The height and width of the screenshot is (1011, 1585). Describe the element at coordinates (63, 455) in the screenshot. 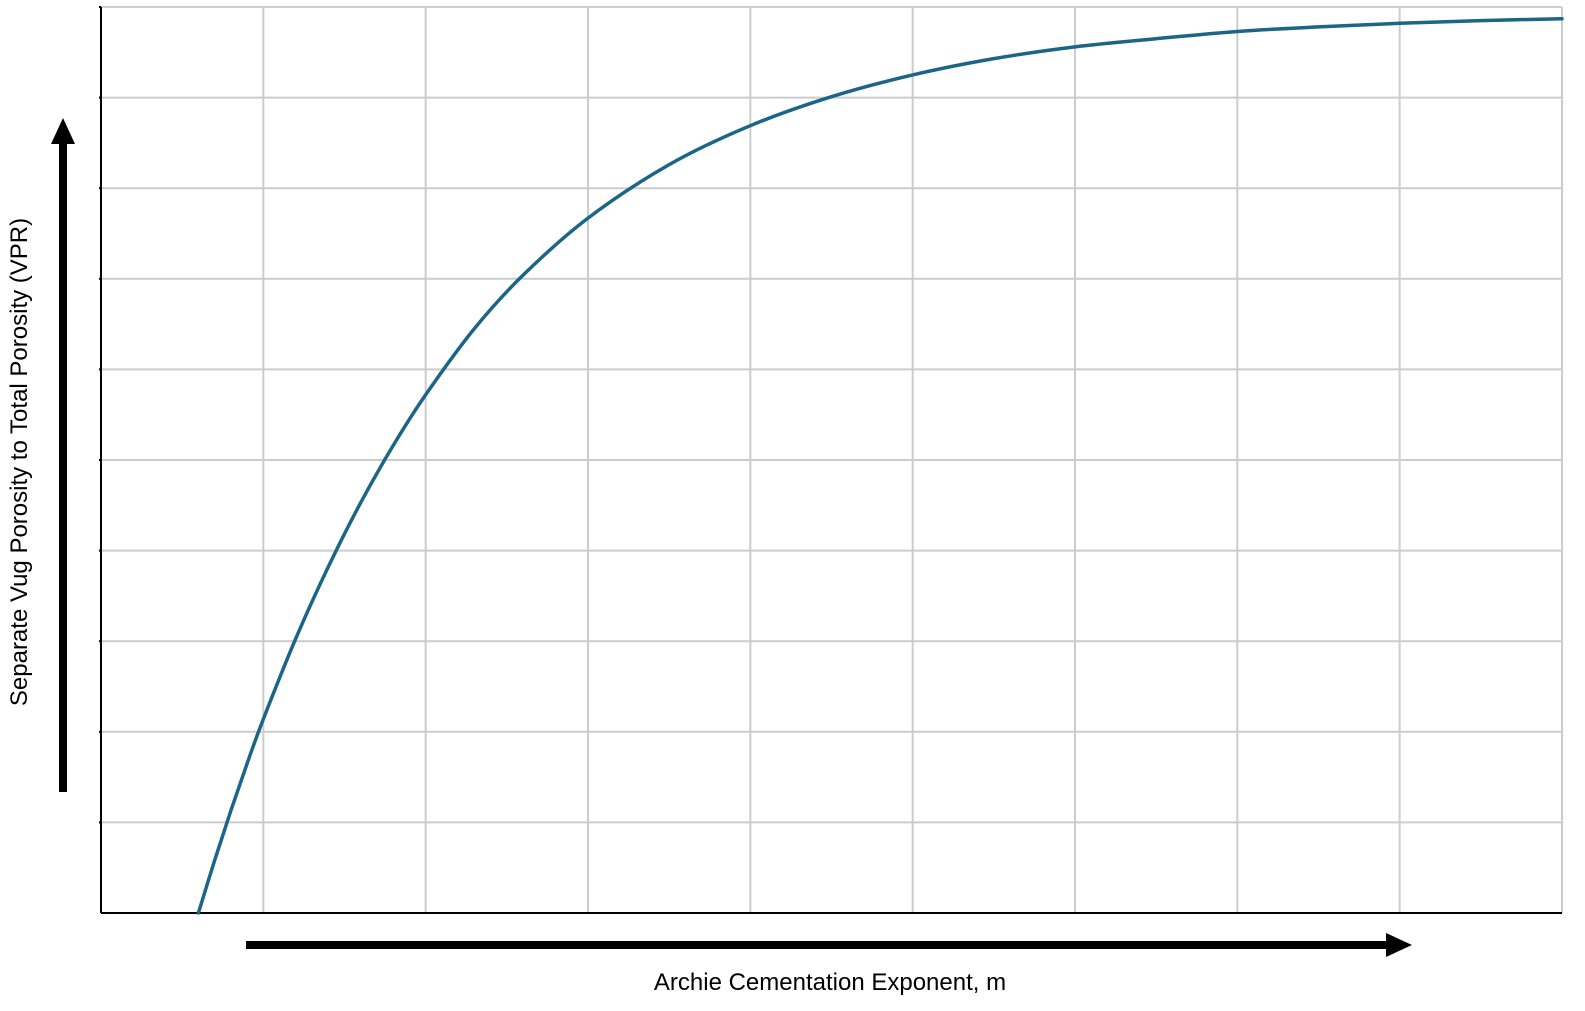

I see `y-axis-arrow` at that location.